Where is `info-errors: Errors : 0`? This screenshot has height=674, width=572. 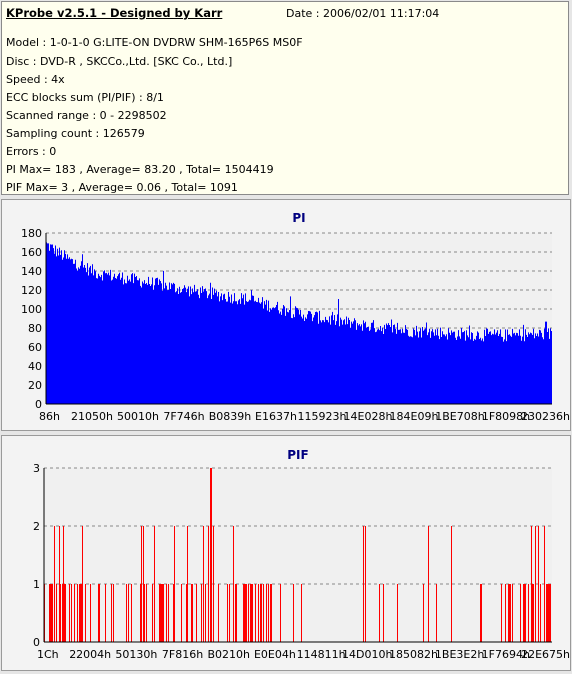 info-errors: Errors : 0 is located at coordinates (31, 151).